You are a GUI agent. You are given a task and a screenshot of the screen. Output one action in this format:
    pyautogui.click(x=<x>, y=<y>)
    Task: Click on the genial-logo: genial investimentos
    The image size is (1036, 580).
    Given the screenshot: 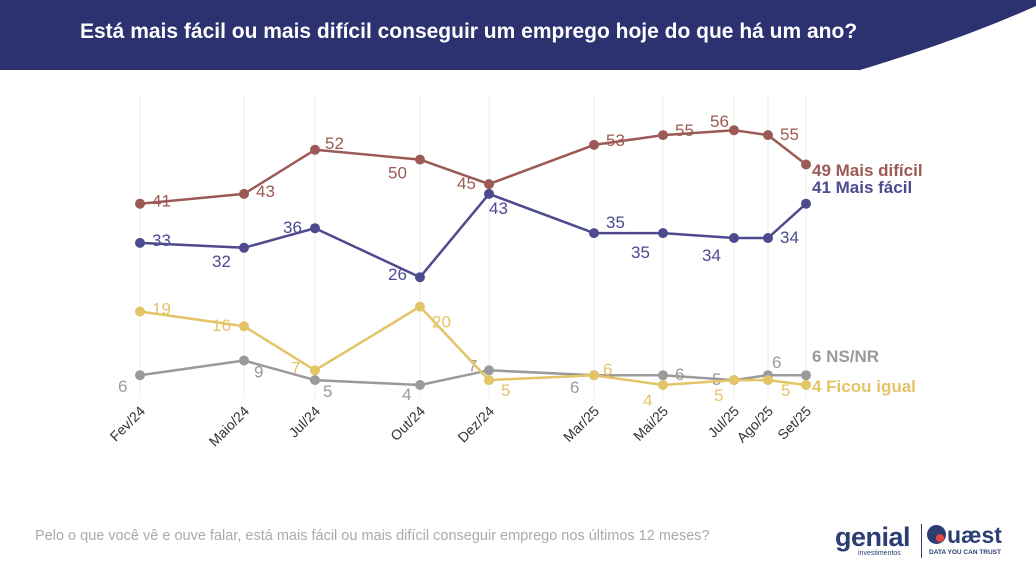 What is the action you would take?
    pyautogui.click(x=876, y=542)
    